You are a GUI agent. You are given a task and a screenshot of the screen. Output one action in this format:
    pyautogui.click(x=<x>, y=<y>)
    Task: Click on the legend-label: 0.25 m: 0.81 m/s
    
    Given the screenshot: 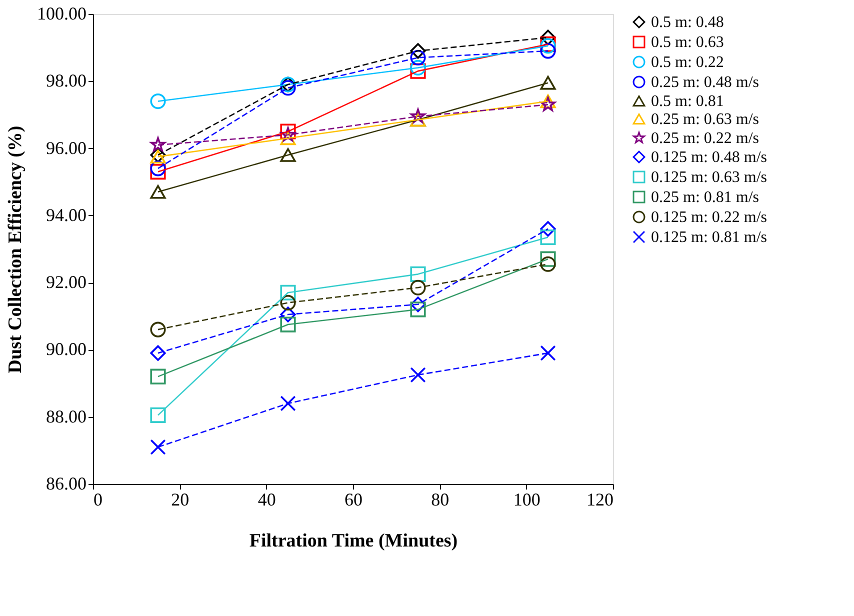 What is the action you would take?
    pyautogui.click(x=705, y=197)
    